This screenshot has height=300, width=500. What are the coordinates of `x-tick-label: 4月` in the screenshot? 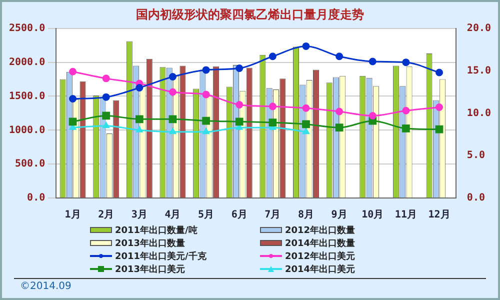 It's located at (172, 215).